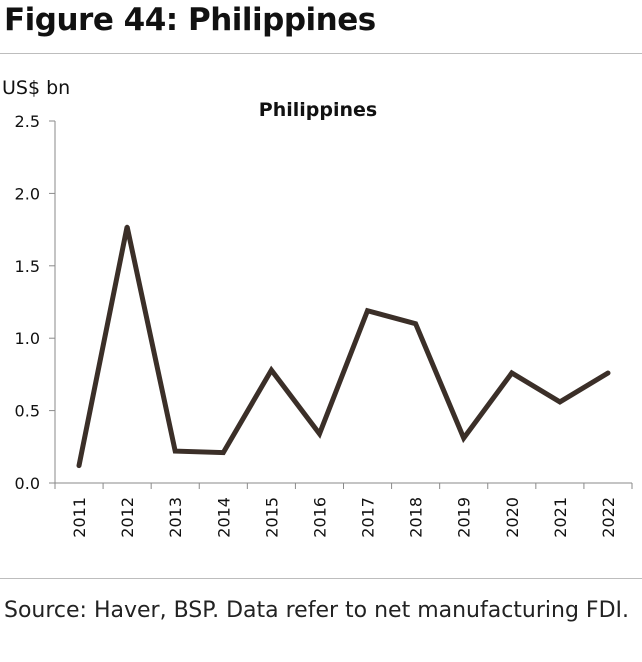 Image resolution: width=642 pixels, height=662 pixels. What do you see at coordinates (368, 517) in the screenshot?
I see `x-tick-label: 2017` at bounding box center [368, 517].